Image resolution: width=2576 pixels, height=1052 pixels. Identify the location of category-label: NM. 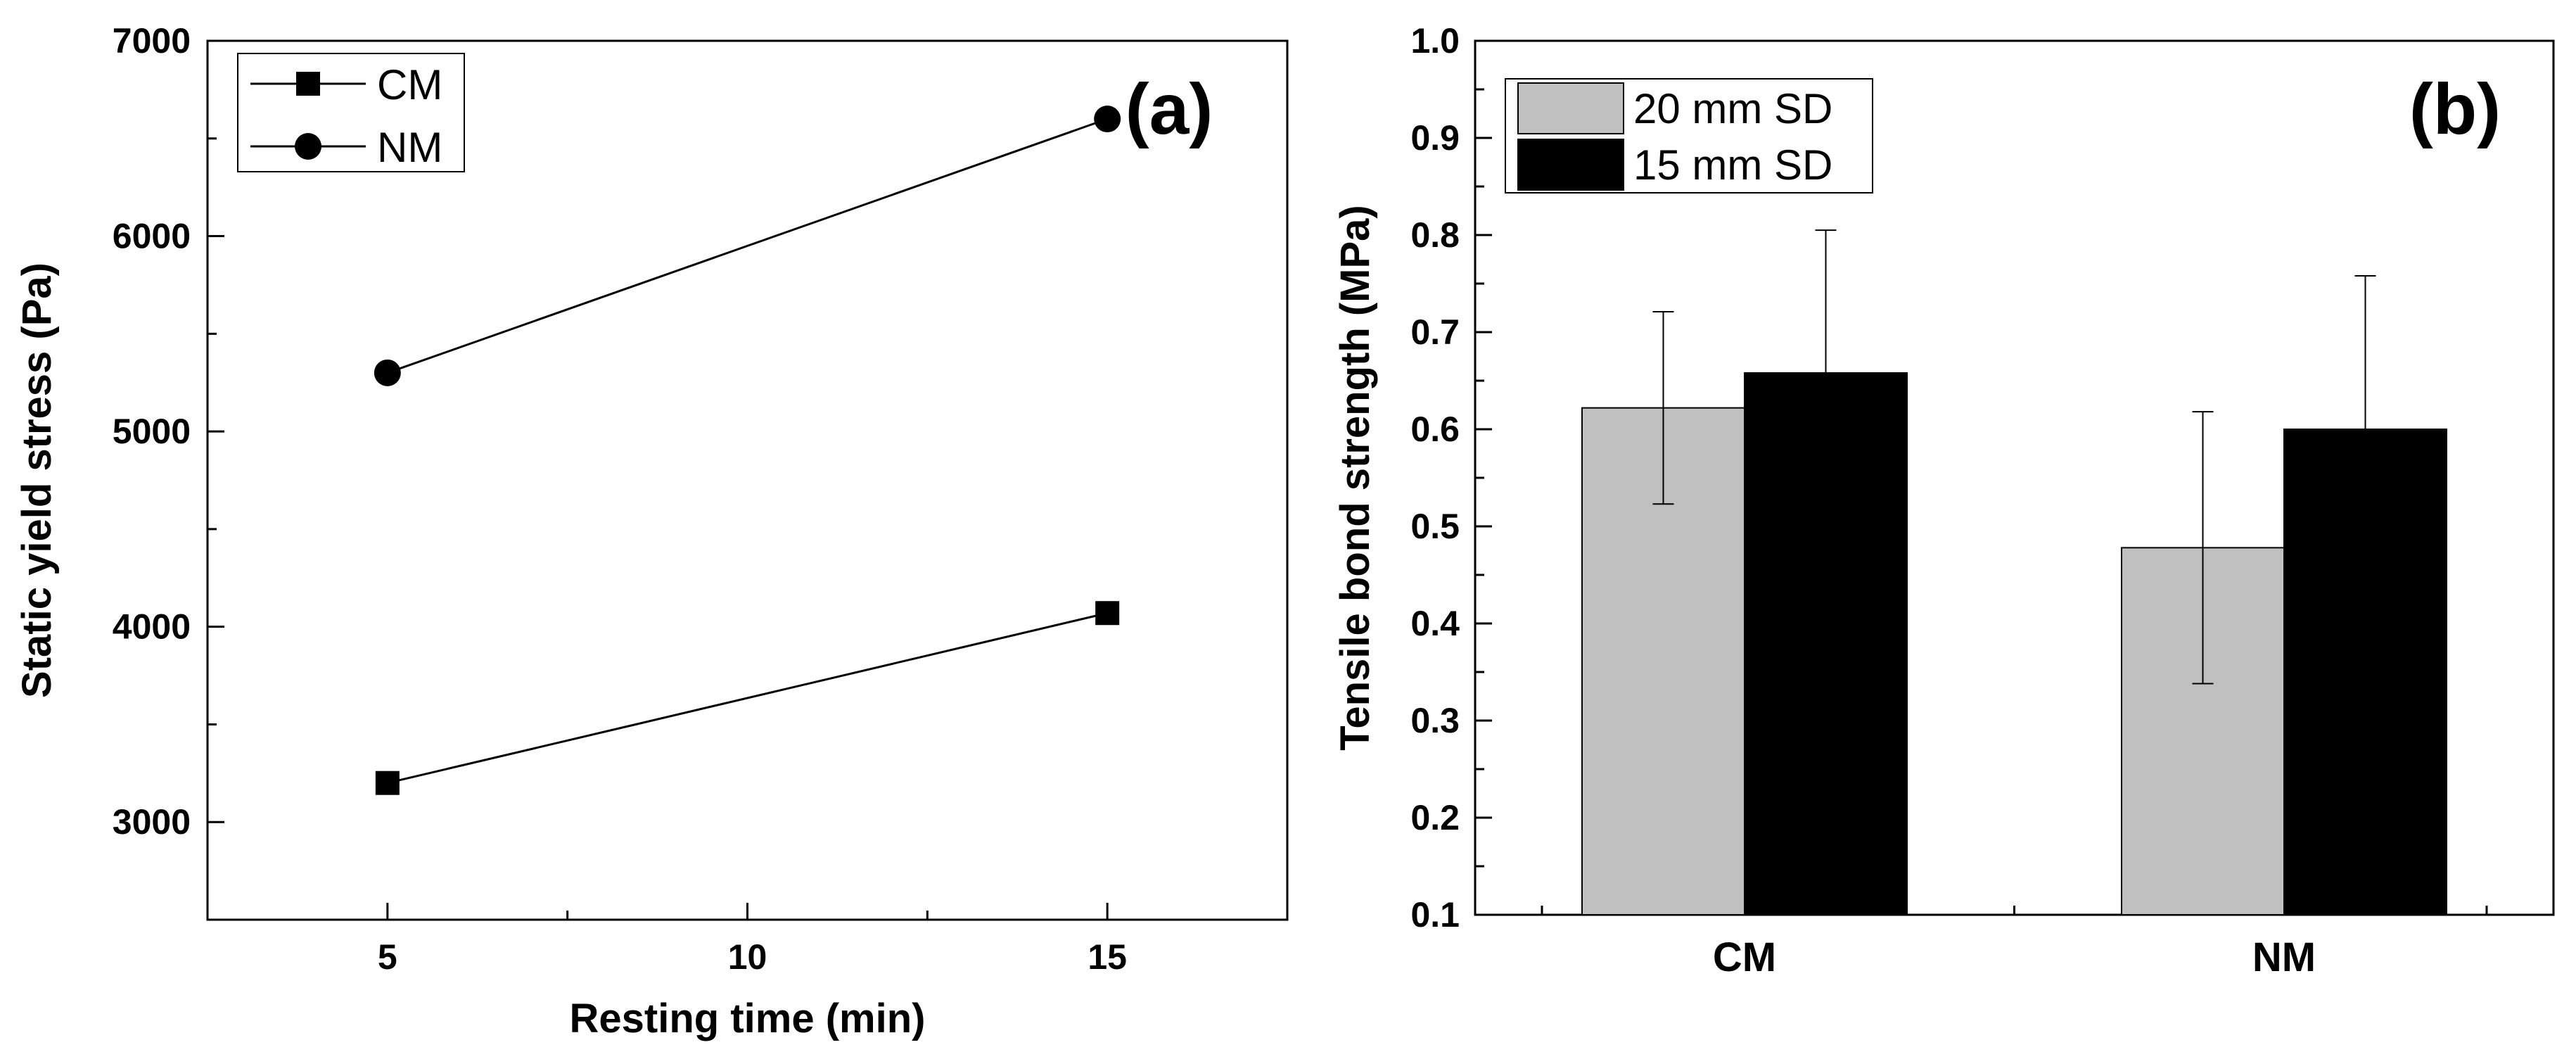
(2284, 957).